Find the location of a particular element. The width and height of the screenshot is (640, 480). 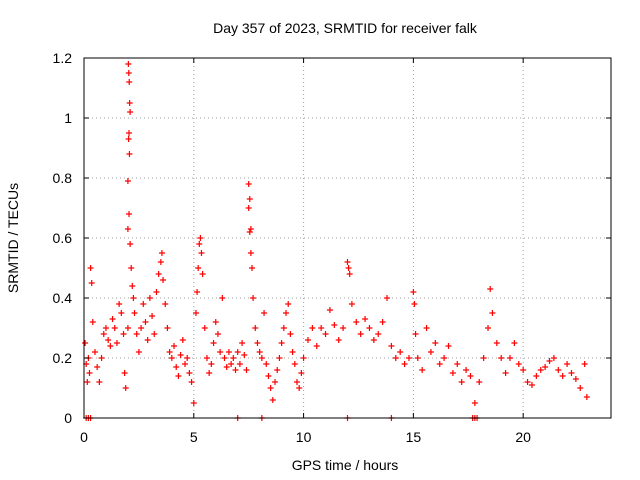

y-tick-label: 0.8 is located at coordinates (63, 178).